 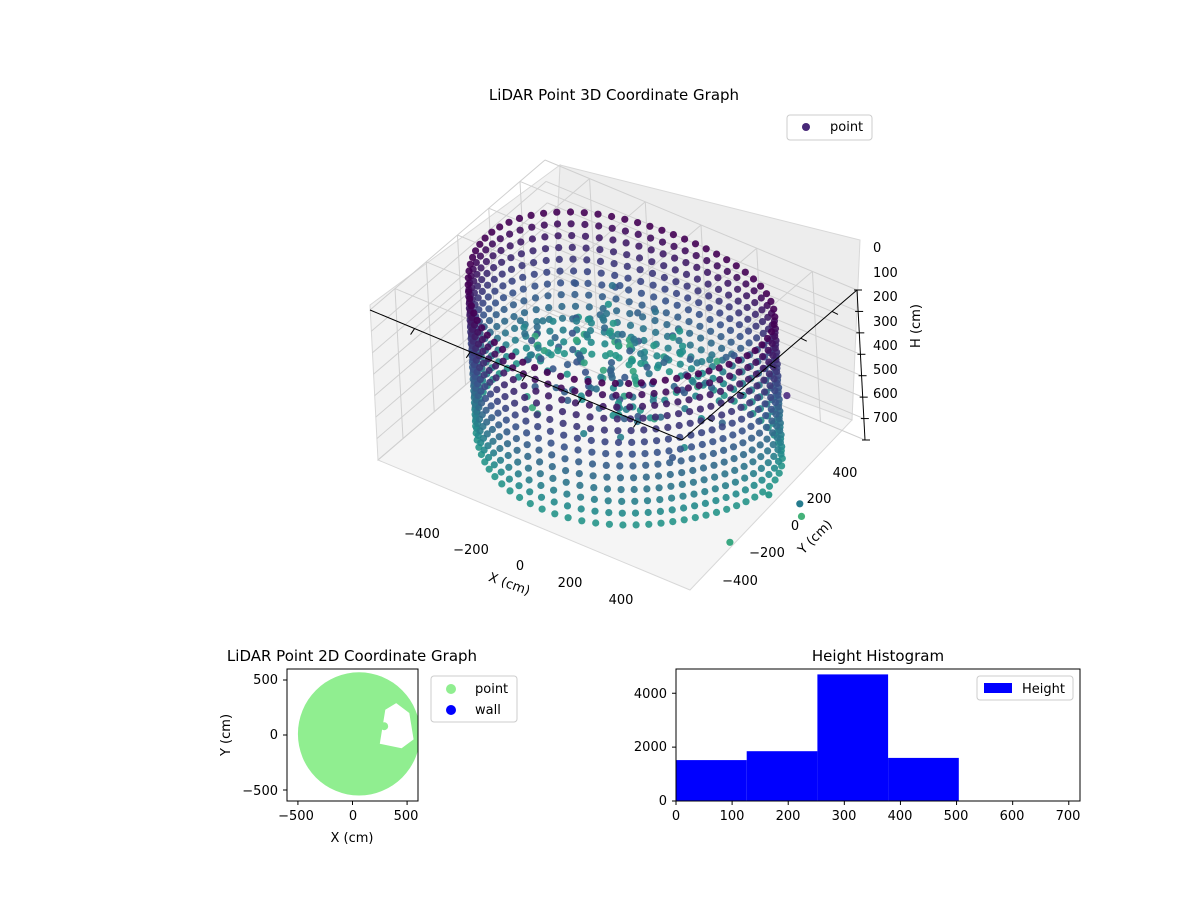 I want to click on y3d-tick-label: 200, so click(x=819, y=499).